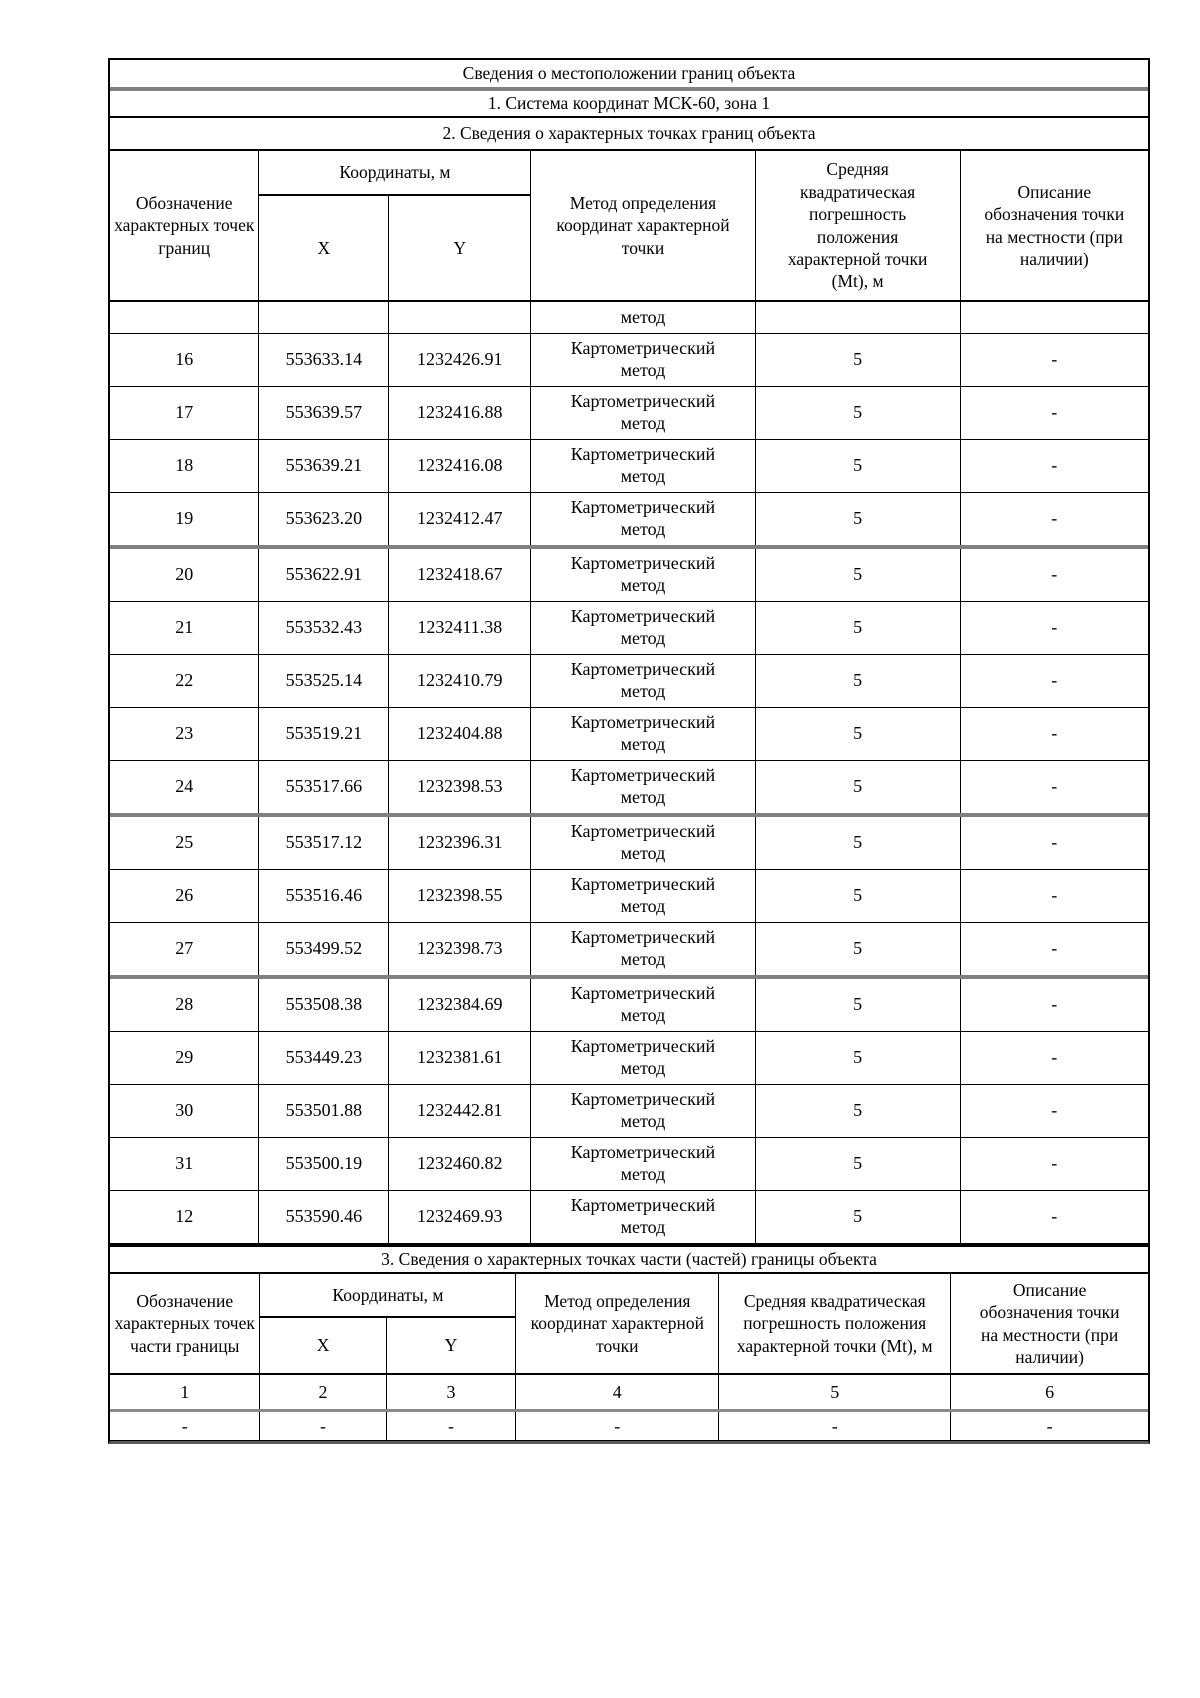  Describe the element at coordinates (185, 950) in the screenshot. I see `point-number-cell: 27` at that location.